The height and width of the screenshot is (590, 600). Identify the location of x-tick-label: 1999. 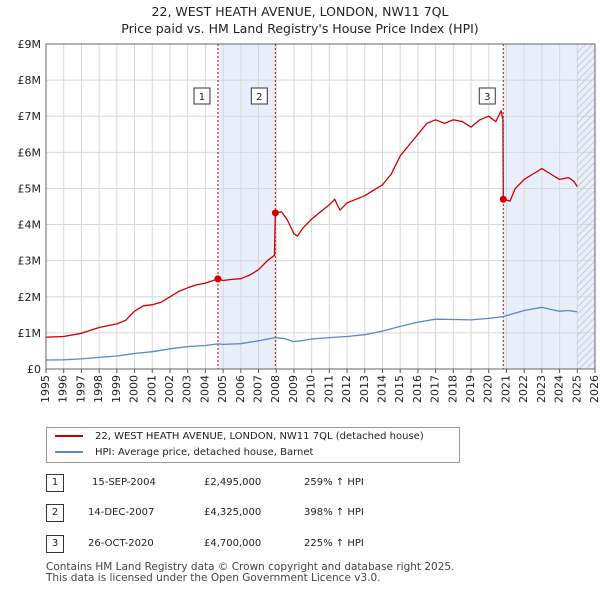
(116, 389).